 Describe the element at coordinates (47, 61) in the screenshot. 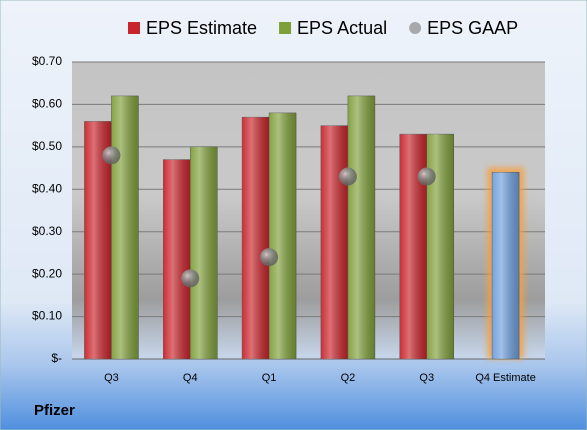

I see `y-tick-label: $0.70` at that location.